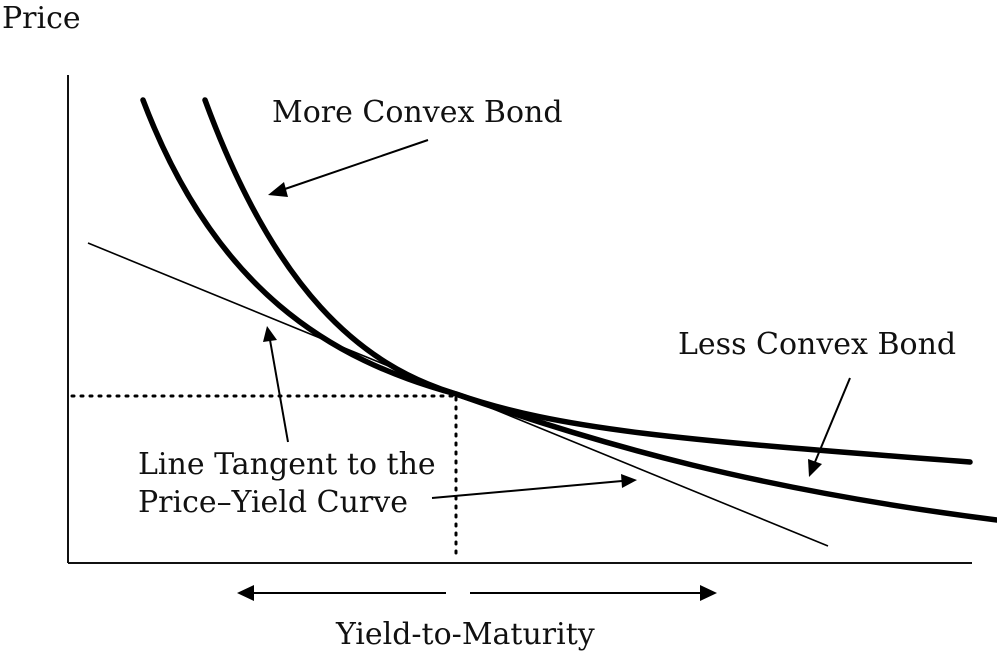 This screenshot has width=997, height=655. I want to click on yield-left-arrowhead, so click(245, 593).